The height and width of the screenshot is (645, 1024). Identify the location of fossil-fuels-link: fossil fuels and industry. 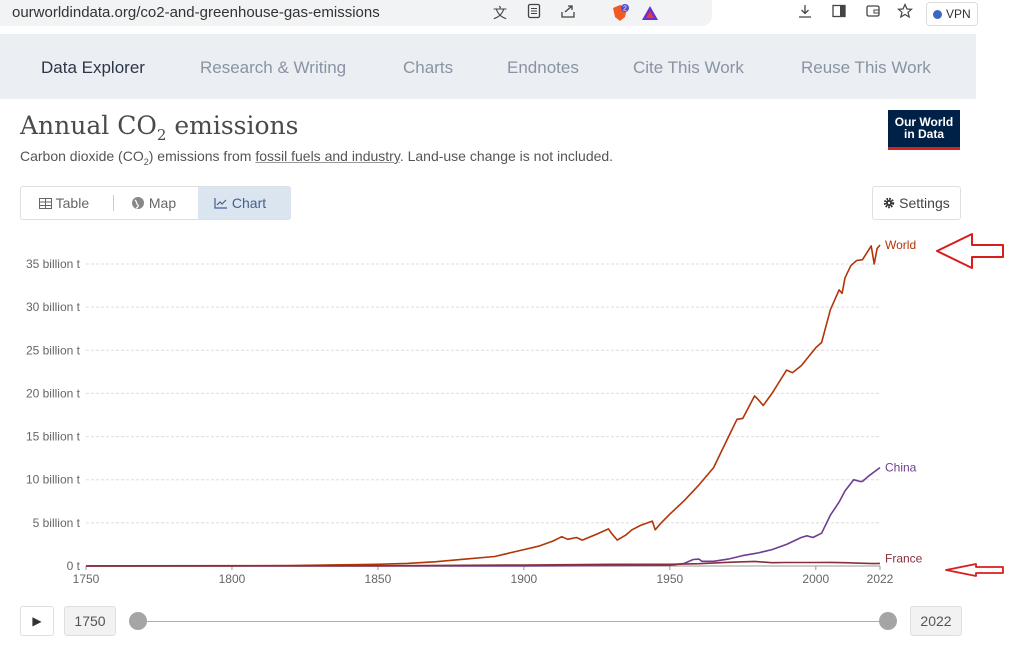
(327, 156).